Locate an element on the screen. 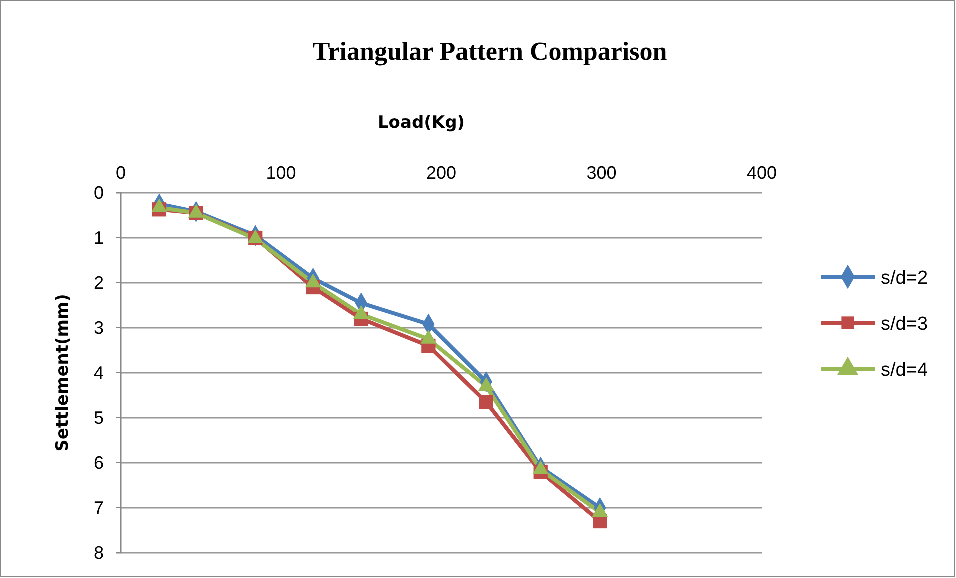  x-tick-label: 100 is located at coordinates (281, 173).